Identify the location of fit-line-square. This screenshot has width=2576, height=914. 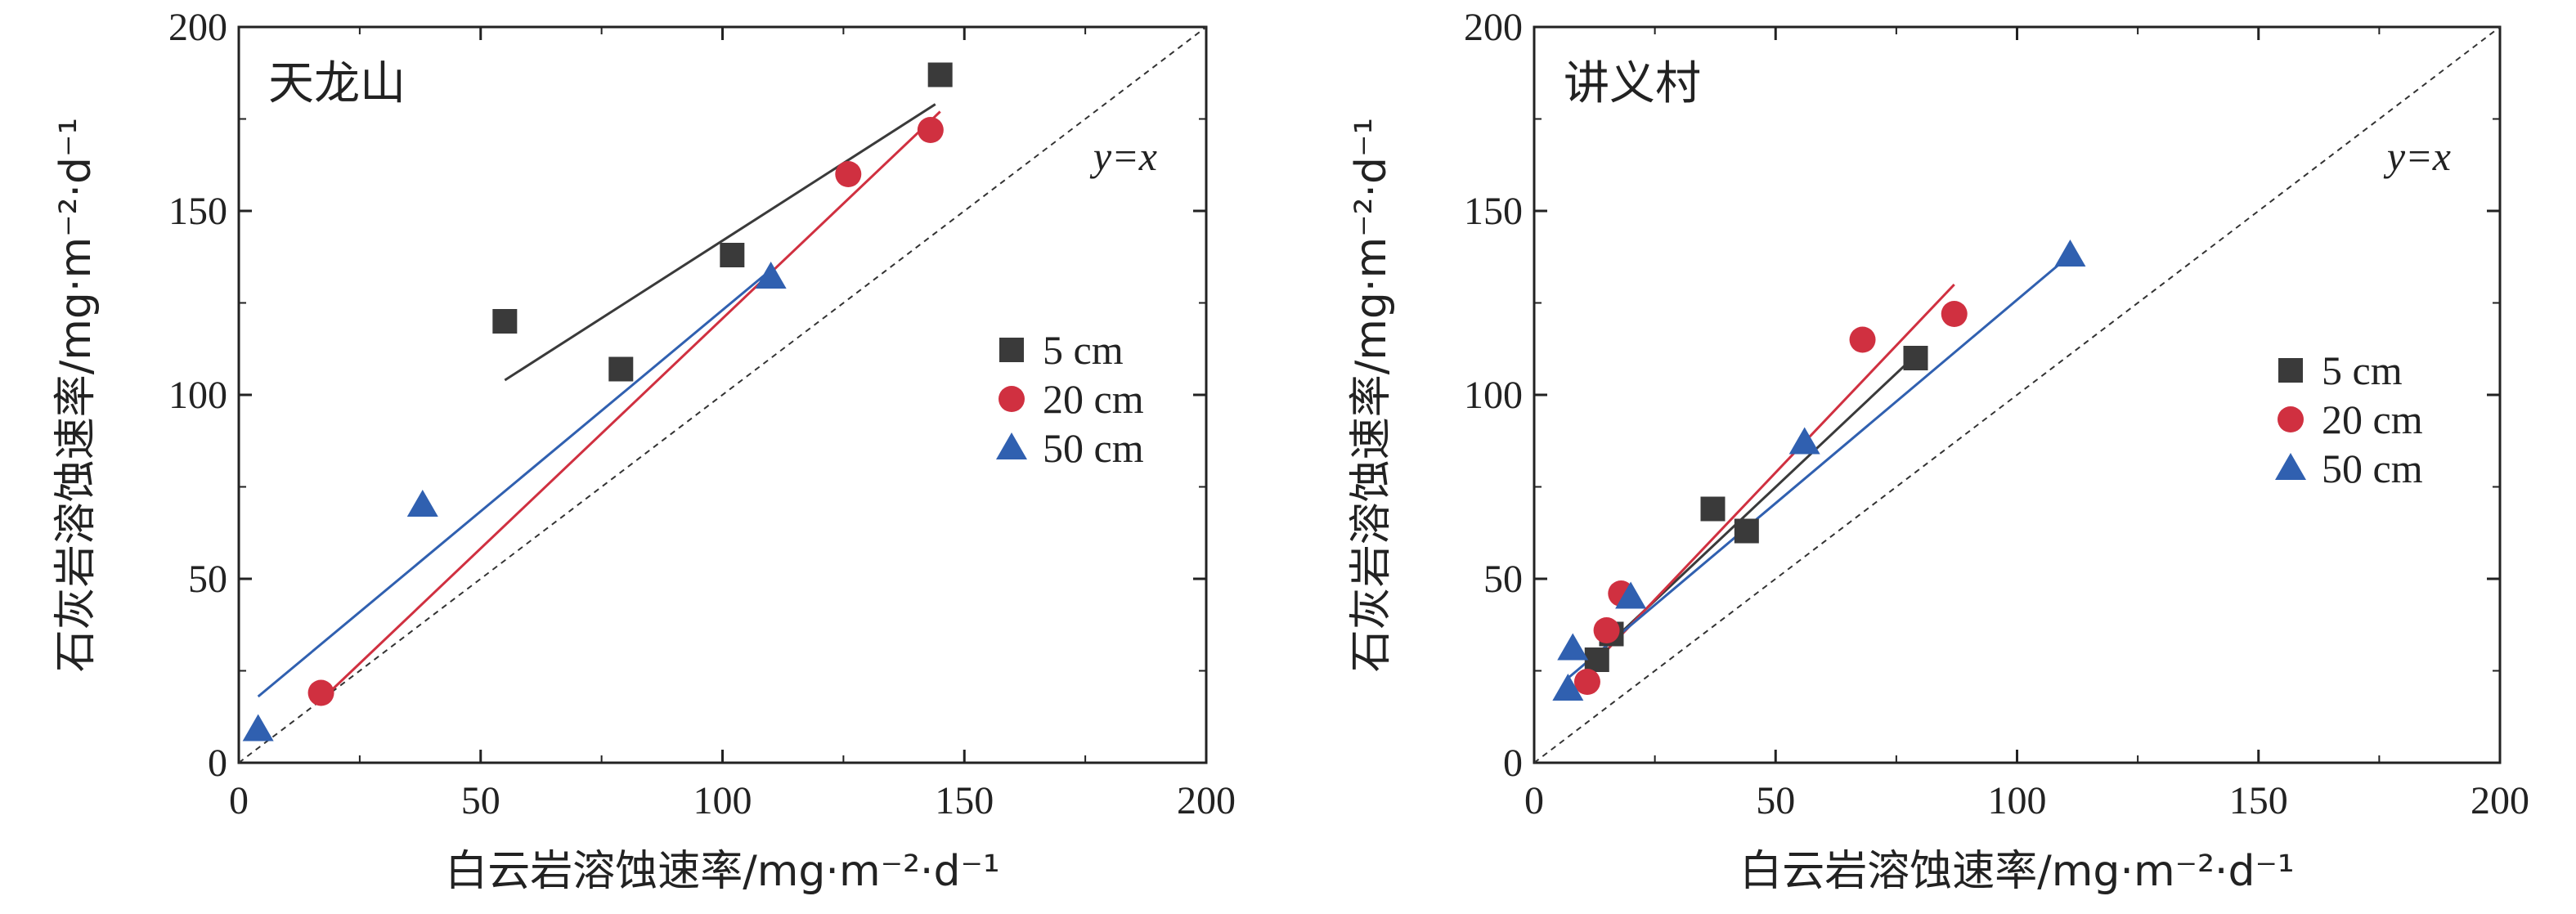
(720, 242).